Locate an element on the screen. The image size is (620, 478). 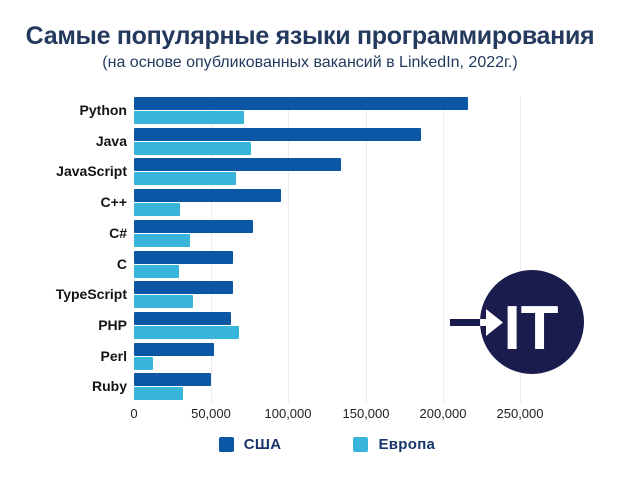
x-tick-label: 0 is located at coordinates (134, 413).